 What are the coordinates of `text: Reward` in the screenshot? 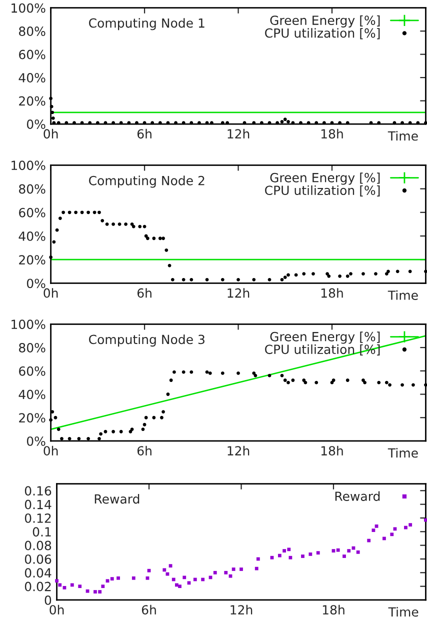 It's located at (117, 499).